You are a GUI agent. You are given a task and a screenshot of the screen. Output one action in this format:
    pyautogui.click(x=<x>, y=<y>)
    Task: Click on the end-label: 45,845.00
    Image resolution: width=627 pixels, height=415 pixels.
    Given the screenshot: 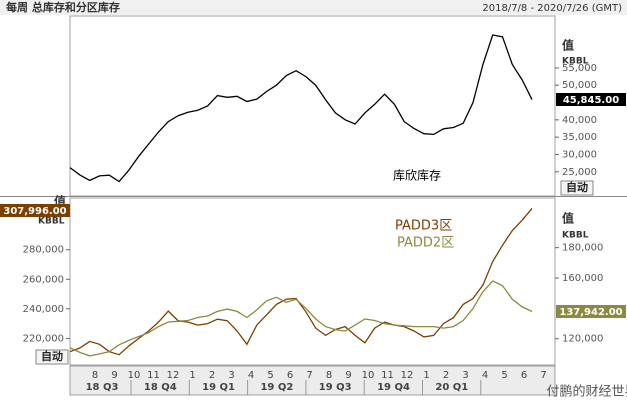 What is the action you would take?
    pyautogui.click(x=591, y=100)
    